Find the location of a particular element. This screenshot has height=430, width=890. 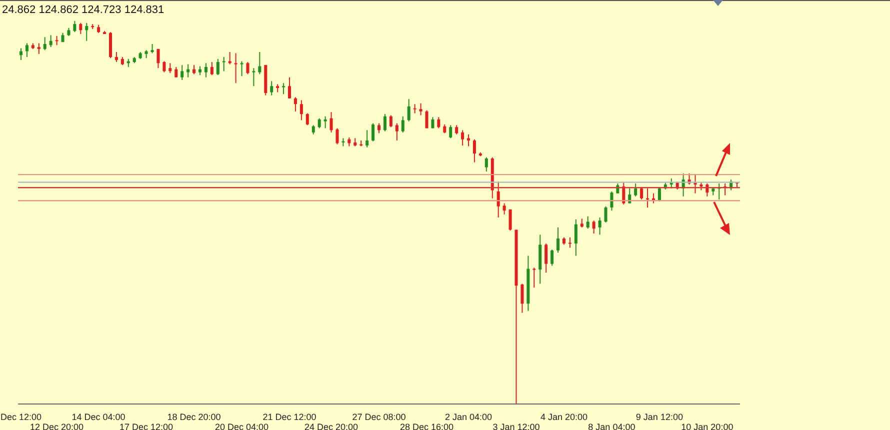

x-tick-label: 27 Dec 08:00 is located at coordinates (379, 417).